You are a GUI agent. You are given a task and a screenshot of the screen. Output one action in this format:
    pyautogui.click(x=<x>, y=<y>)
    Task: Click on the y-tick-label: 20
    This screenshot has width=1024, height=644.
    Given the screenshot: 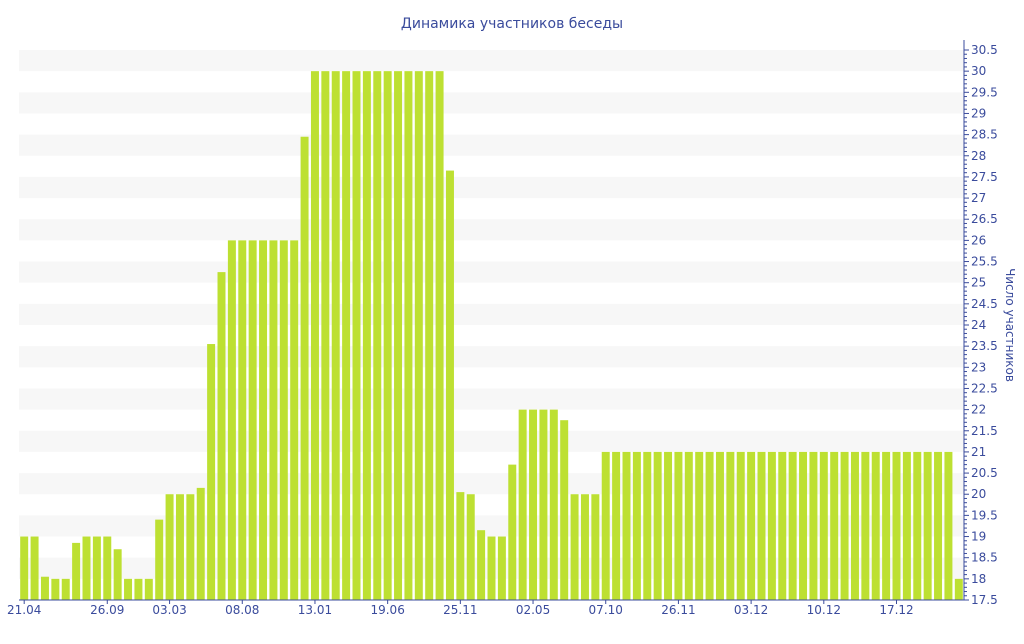 What is the action you would take?
    pyautogui.click(x=978, y=494)
    